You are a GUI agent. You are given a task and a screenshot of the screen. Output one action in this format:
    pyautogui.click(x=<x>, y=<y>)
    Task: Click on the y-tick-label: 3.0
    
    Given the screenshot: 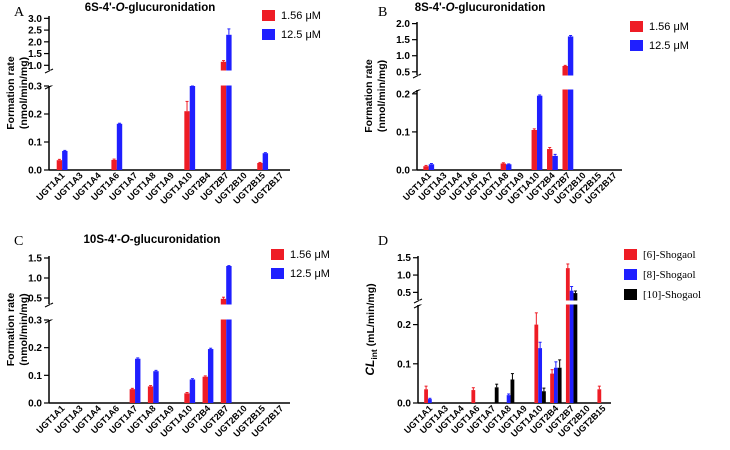 What is the action you would take?
    pyautogui.click(x=35, y=19)
    